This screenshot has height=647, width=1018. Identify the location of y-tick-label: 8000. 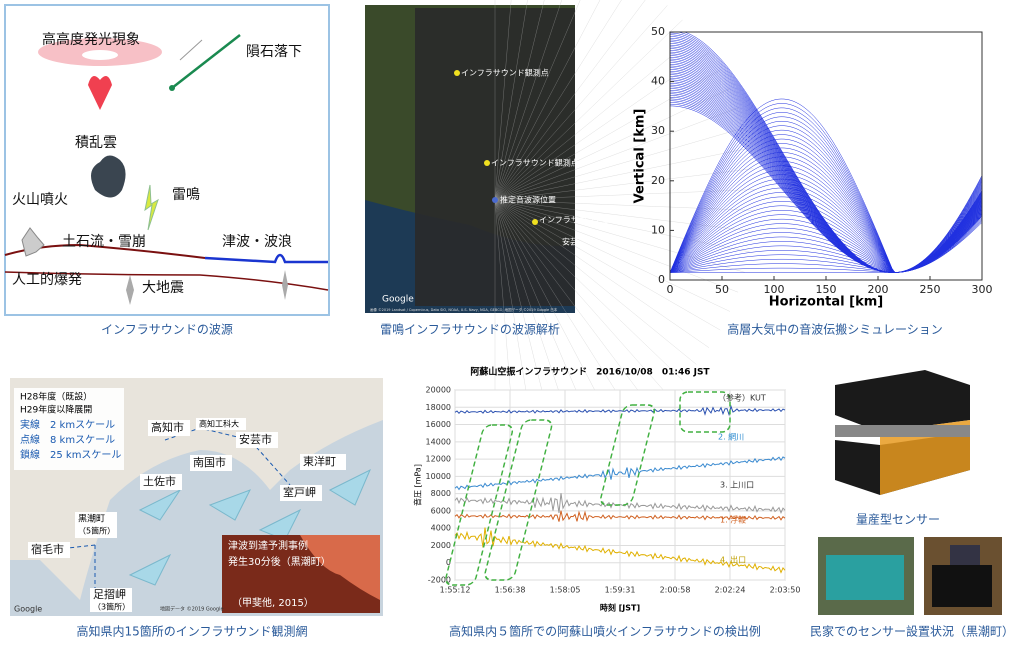
(441, 493).